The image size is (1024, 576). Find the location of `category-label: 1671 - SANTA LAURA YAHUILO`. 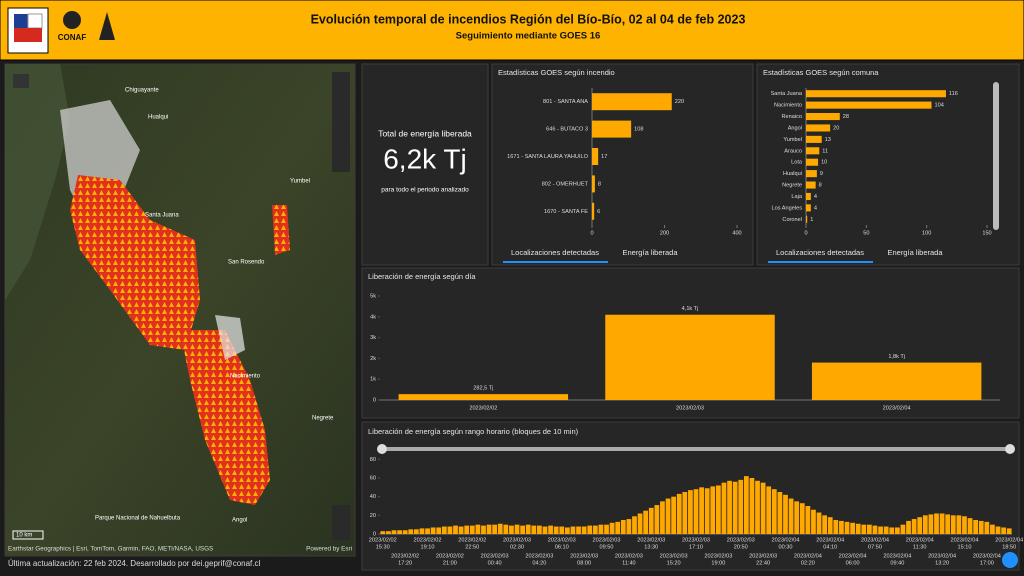

category-label: 1671 - SANTA LAURA YAHUILO is located at coordinates (547, 157).